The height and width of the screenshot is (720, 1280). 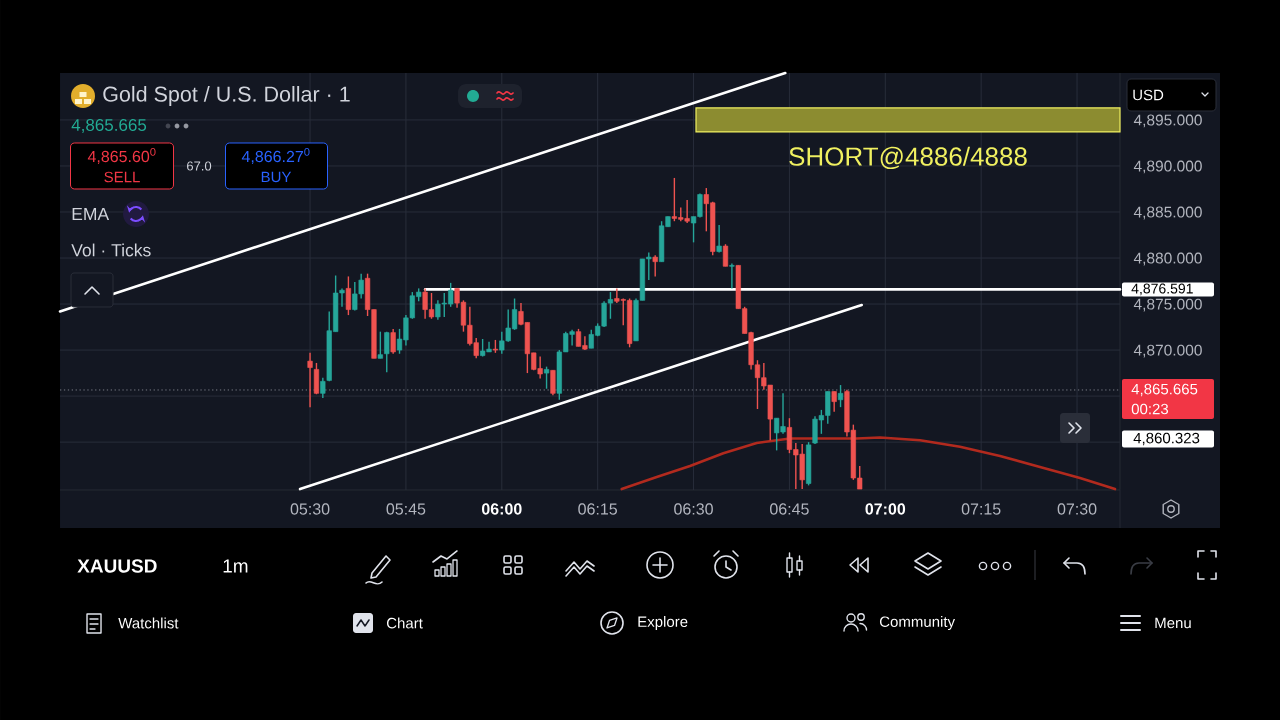 What do you see at coordinates (310, 509) in the screenshot?
I see `x-tick-label: 05:30` at bounding box center [310, 509].